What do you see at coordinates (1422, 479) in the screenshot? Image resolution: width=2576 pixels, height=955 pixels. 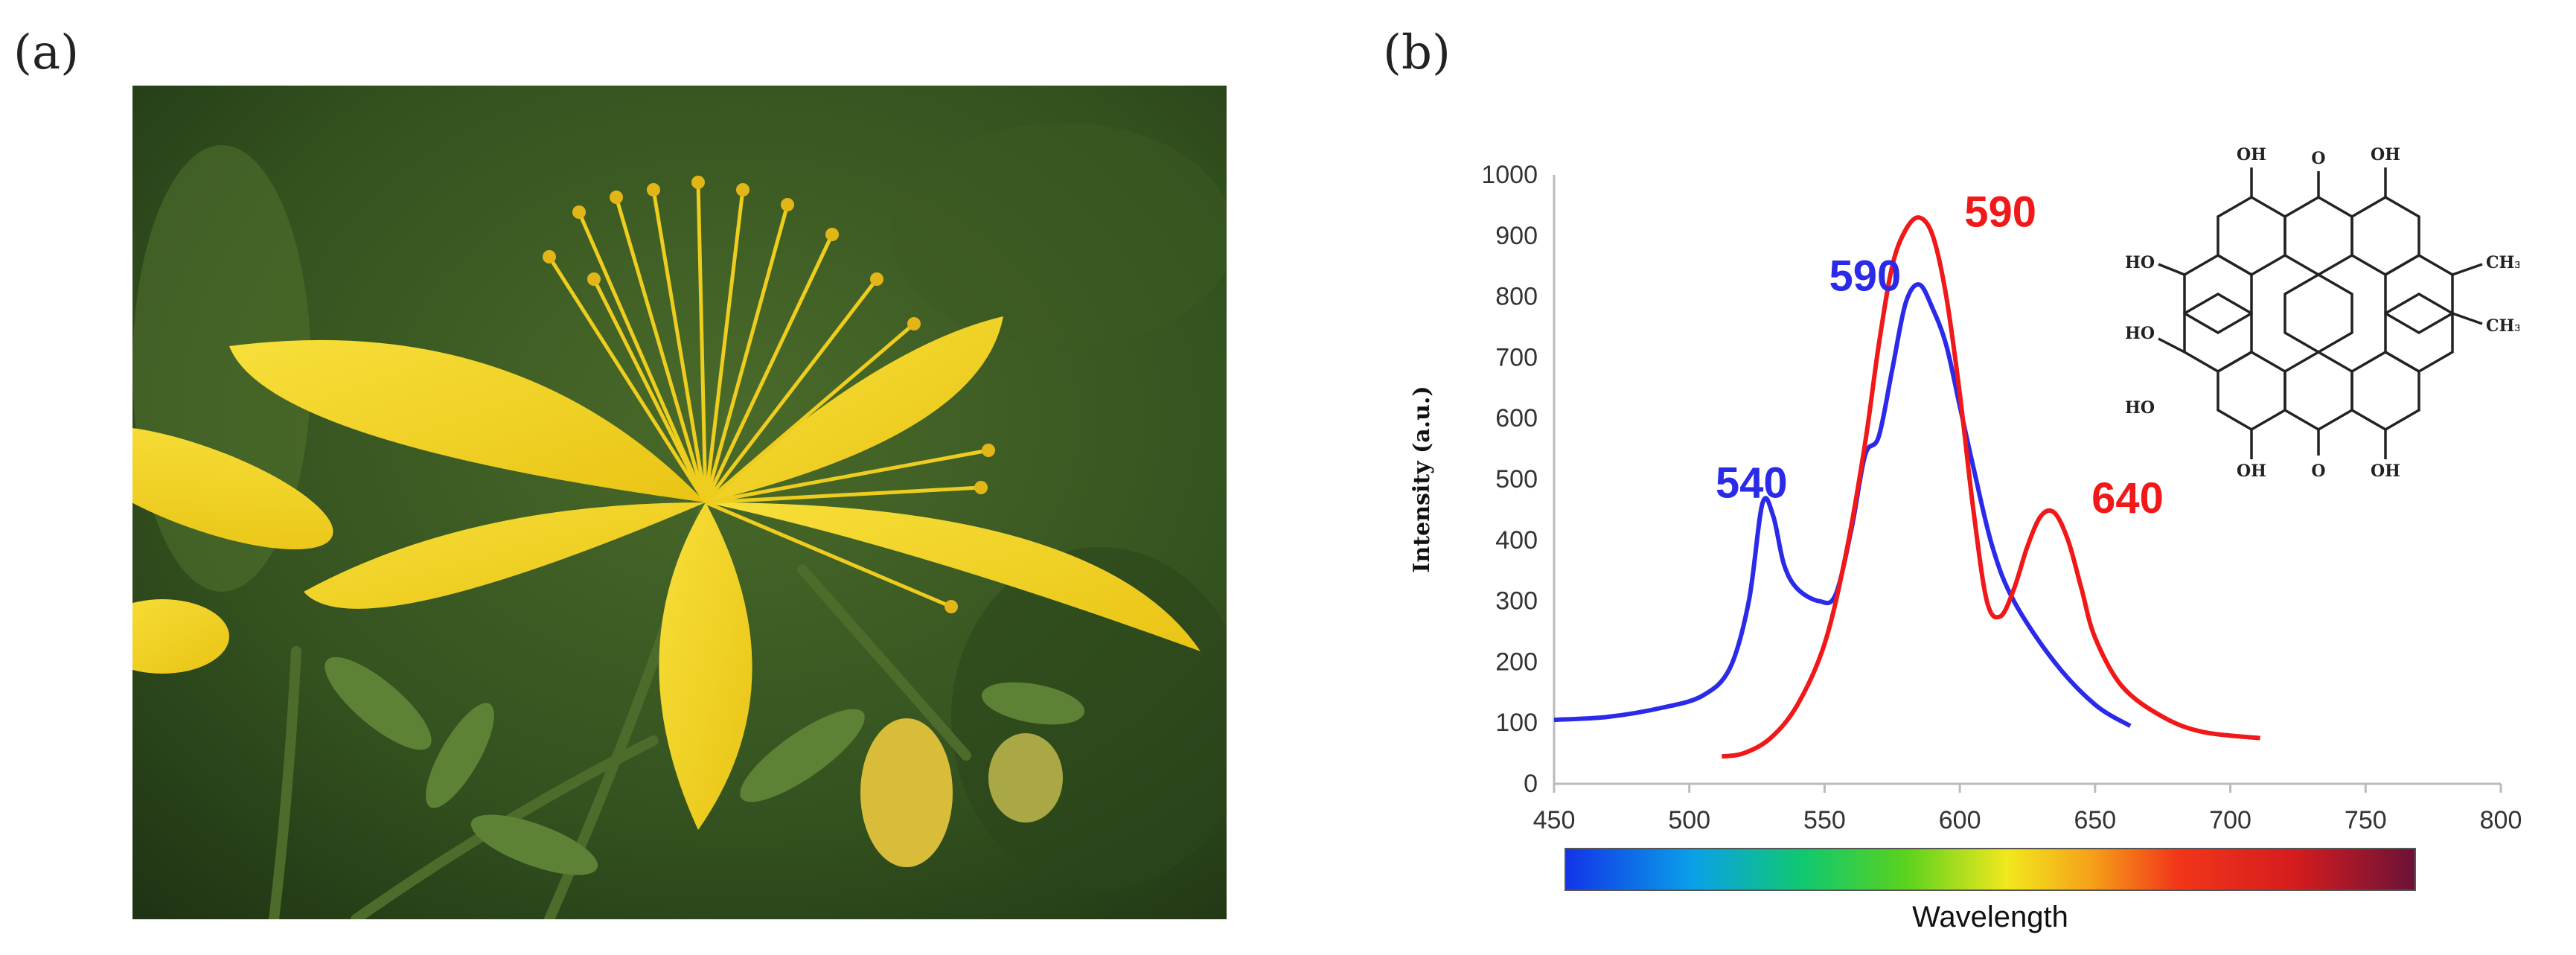 I see `y-axis-label: Intensity (a.u.)` at bounding box center [1422, 479].